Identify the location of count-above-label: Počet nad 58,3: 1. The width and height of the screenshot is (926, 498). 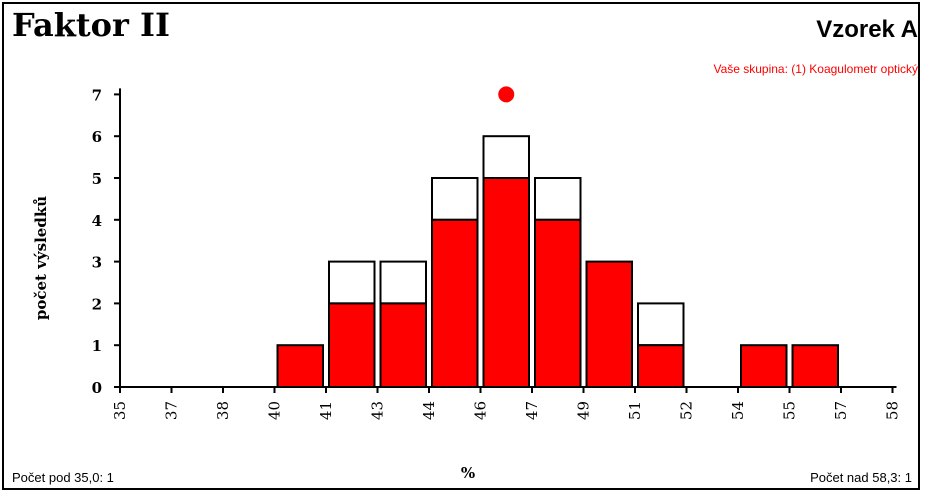
(861, 477).